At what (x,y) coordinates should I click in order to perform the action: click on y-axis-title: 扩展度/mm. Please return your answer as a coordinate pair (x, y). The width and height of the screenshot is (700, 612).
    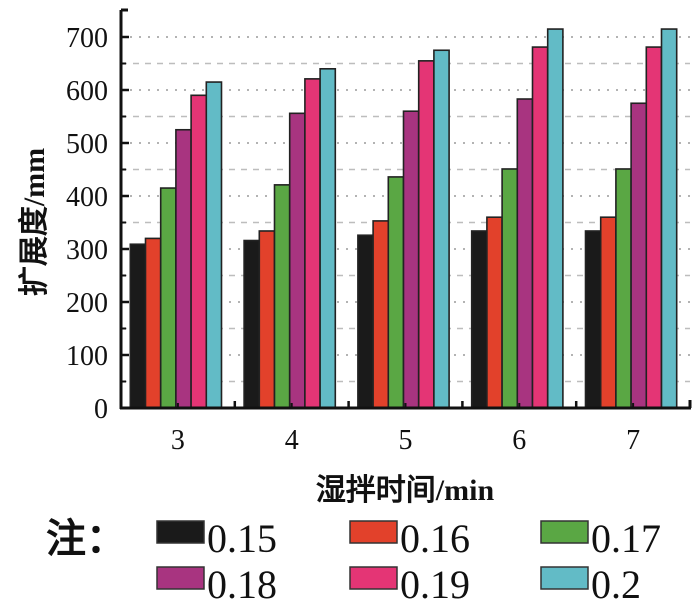
    Looking at the image, I should click on (34, 222).